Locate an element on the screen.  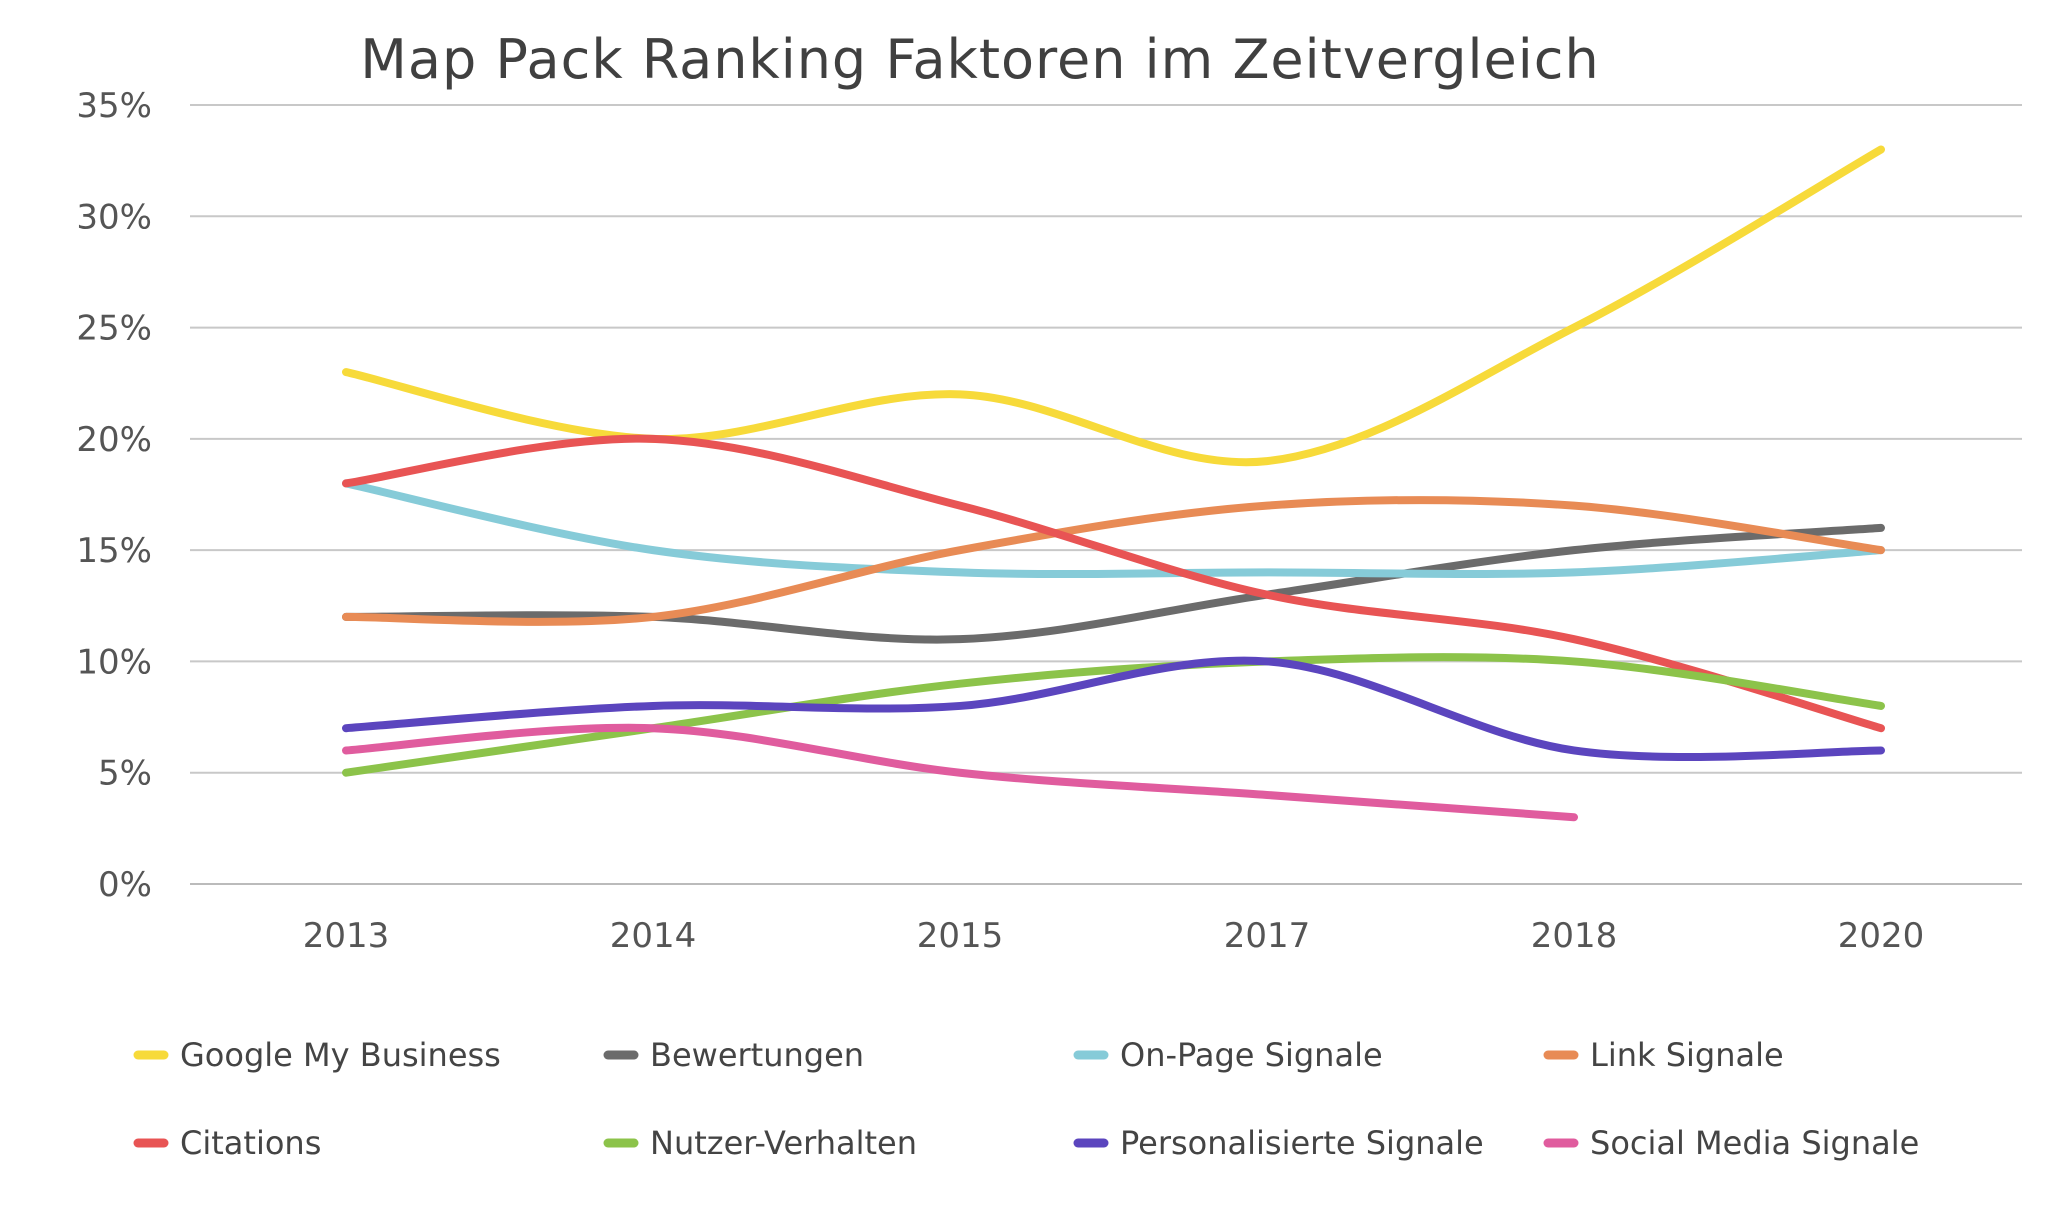
legend-label-bewertungen: Bewertungen is located at coordinates (757, 1055).